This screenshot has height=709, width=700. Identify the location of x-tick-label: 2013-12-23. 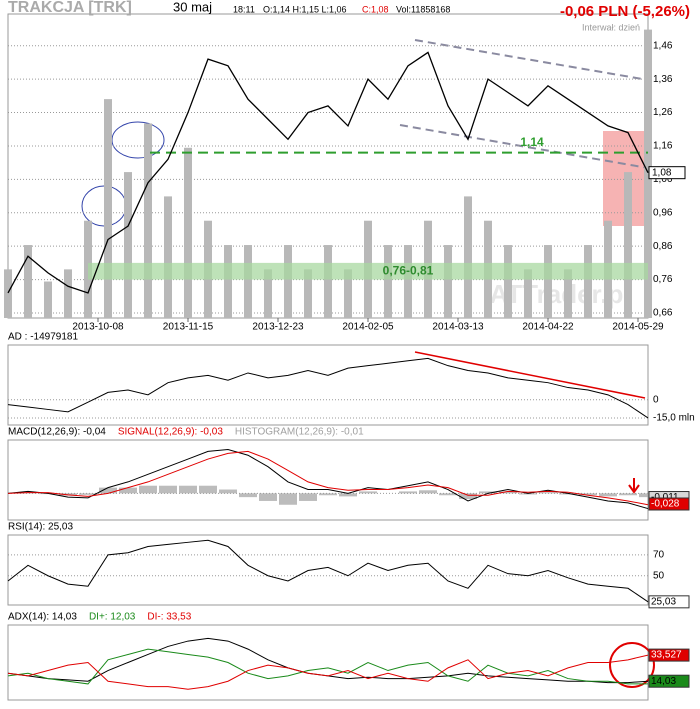
(278, 327).